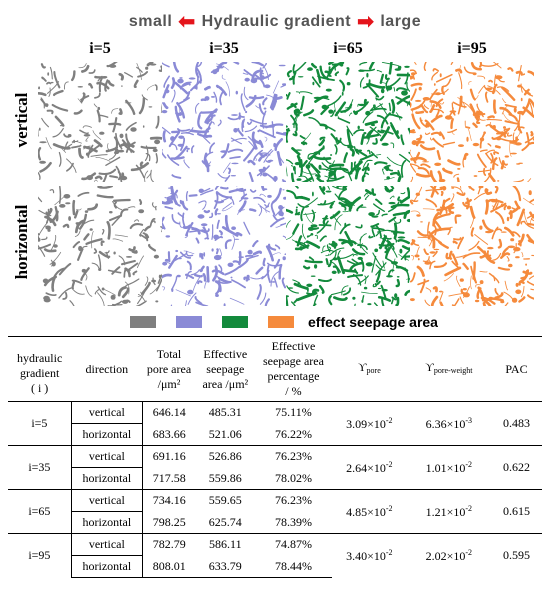 The height and width of the screenshot is (591, 550). I want to click on cell-percentage: 75.11%, so click(293, 412).